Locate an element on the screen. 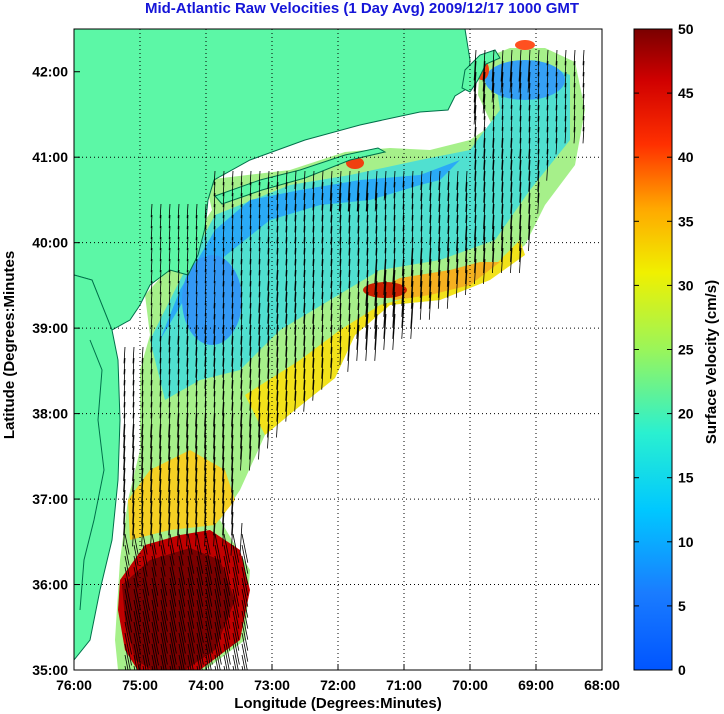  colorbar-tick-label: 0 is located at coordinates (682, 670).